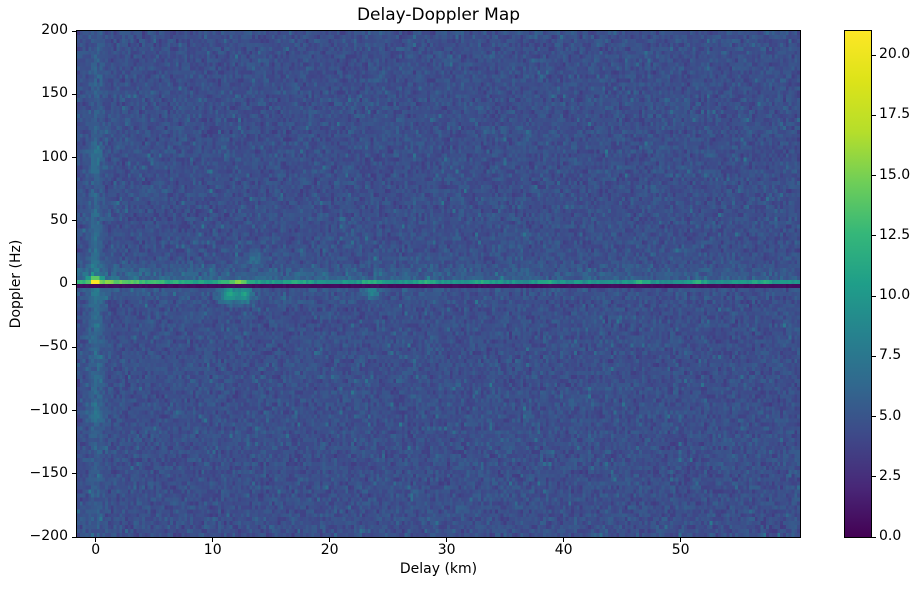  I want to click on colorbar-tick-label: 7.5, so click(890, 355).